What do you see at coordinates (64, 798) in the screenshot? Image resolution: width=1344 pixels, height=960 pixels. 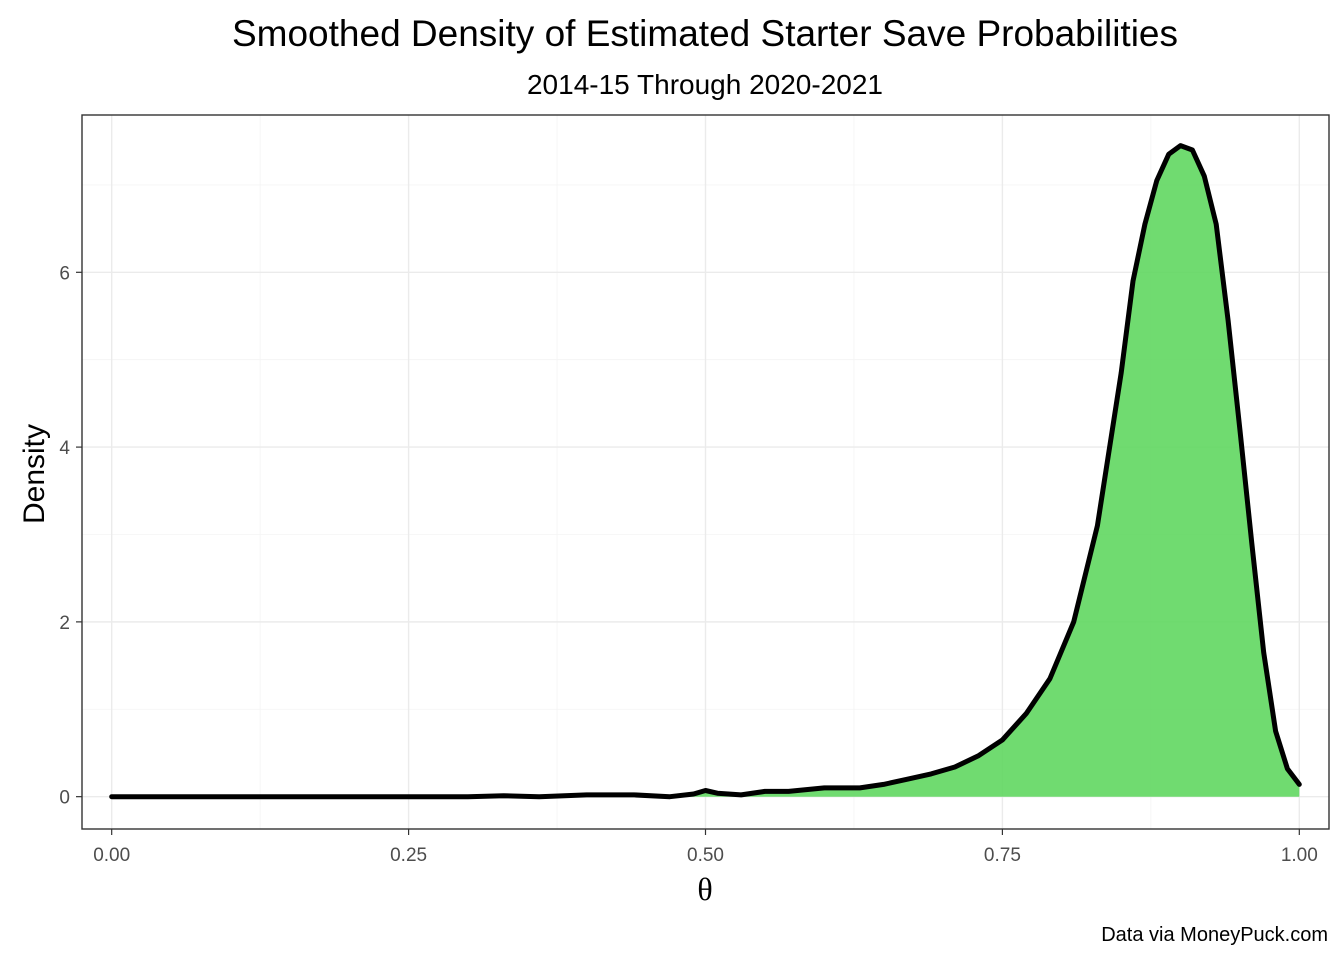 I see `y-tick-label: 0` at bounding box center [64, 798].